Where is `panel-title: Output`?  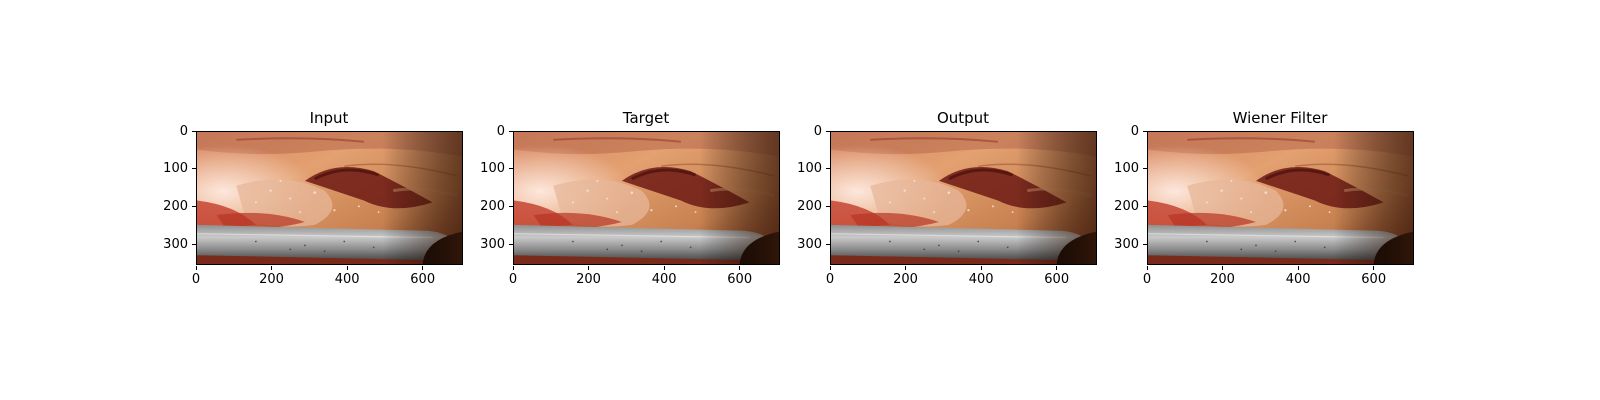
panel-title: Output is located at coordinates (963, 118).